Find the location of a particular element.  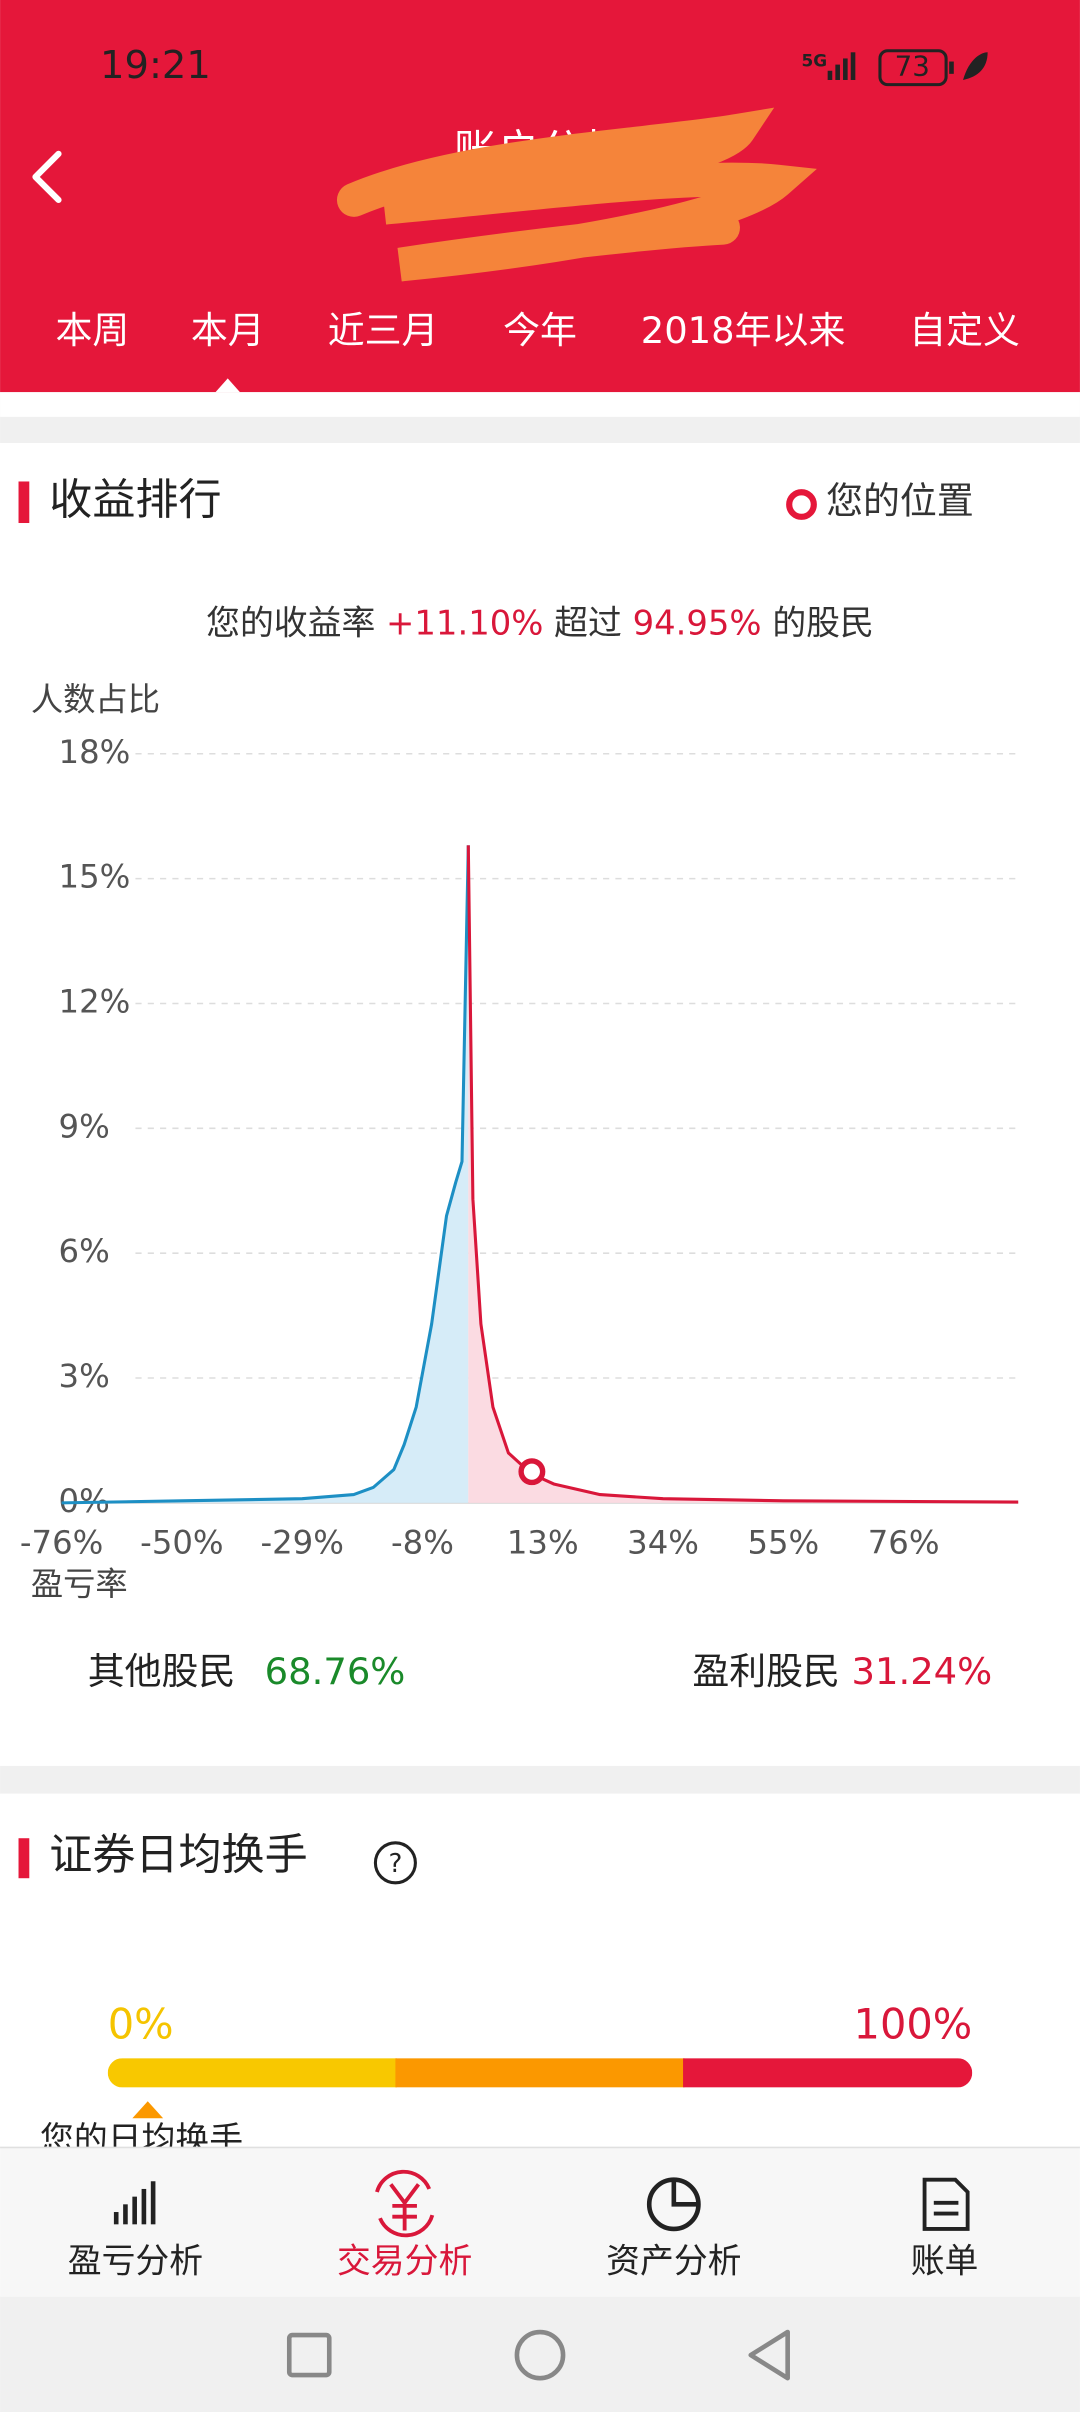

summary-suffix: 的股民 is located at coordinates (822, 622).